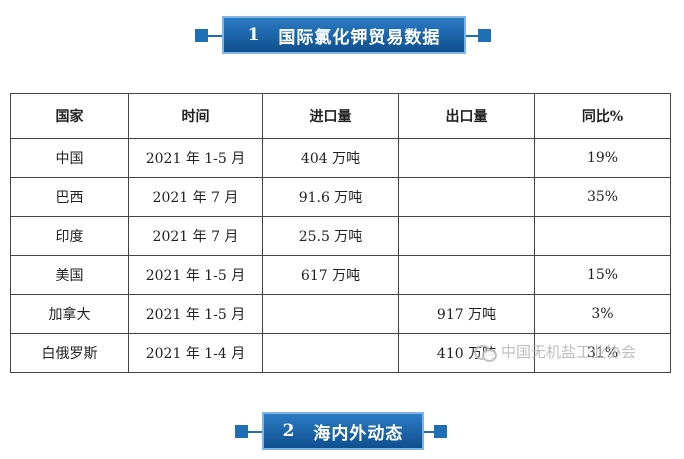  I want to click on section-1-title: 国际氯化钾贸易数据, so click(359, 37).